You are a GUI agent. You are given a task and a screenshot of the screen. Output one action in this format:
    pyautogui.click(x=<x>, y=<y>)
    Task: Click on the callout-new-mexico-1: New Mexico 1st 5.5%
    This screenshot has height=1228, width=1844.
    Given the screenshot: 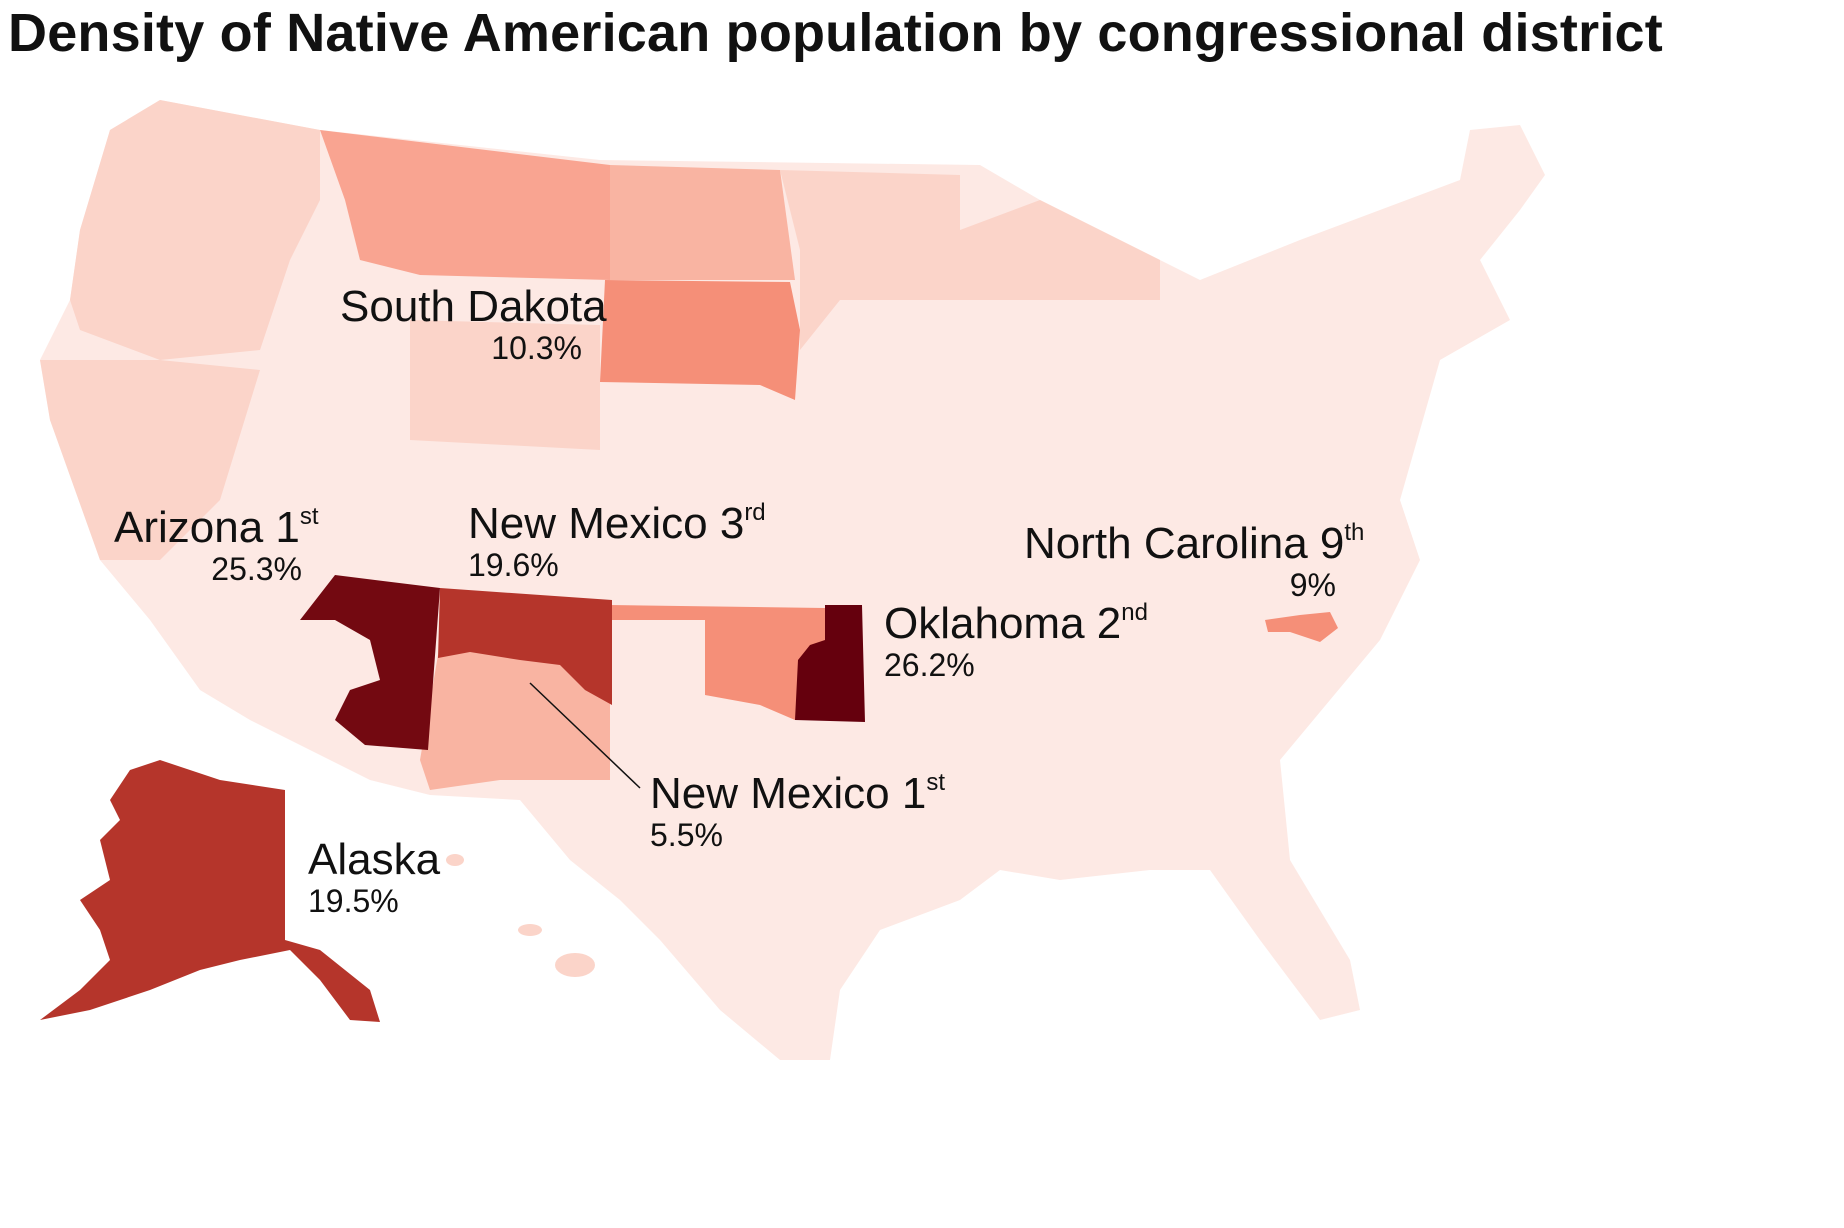 What is the action you would take?
    pyautogui.click(x=797, y=811)
    